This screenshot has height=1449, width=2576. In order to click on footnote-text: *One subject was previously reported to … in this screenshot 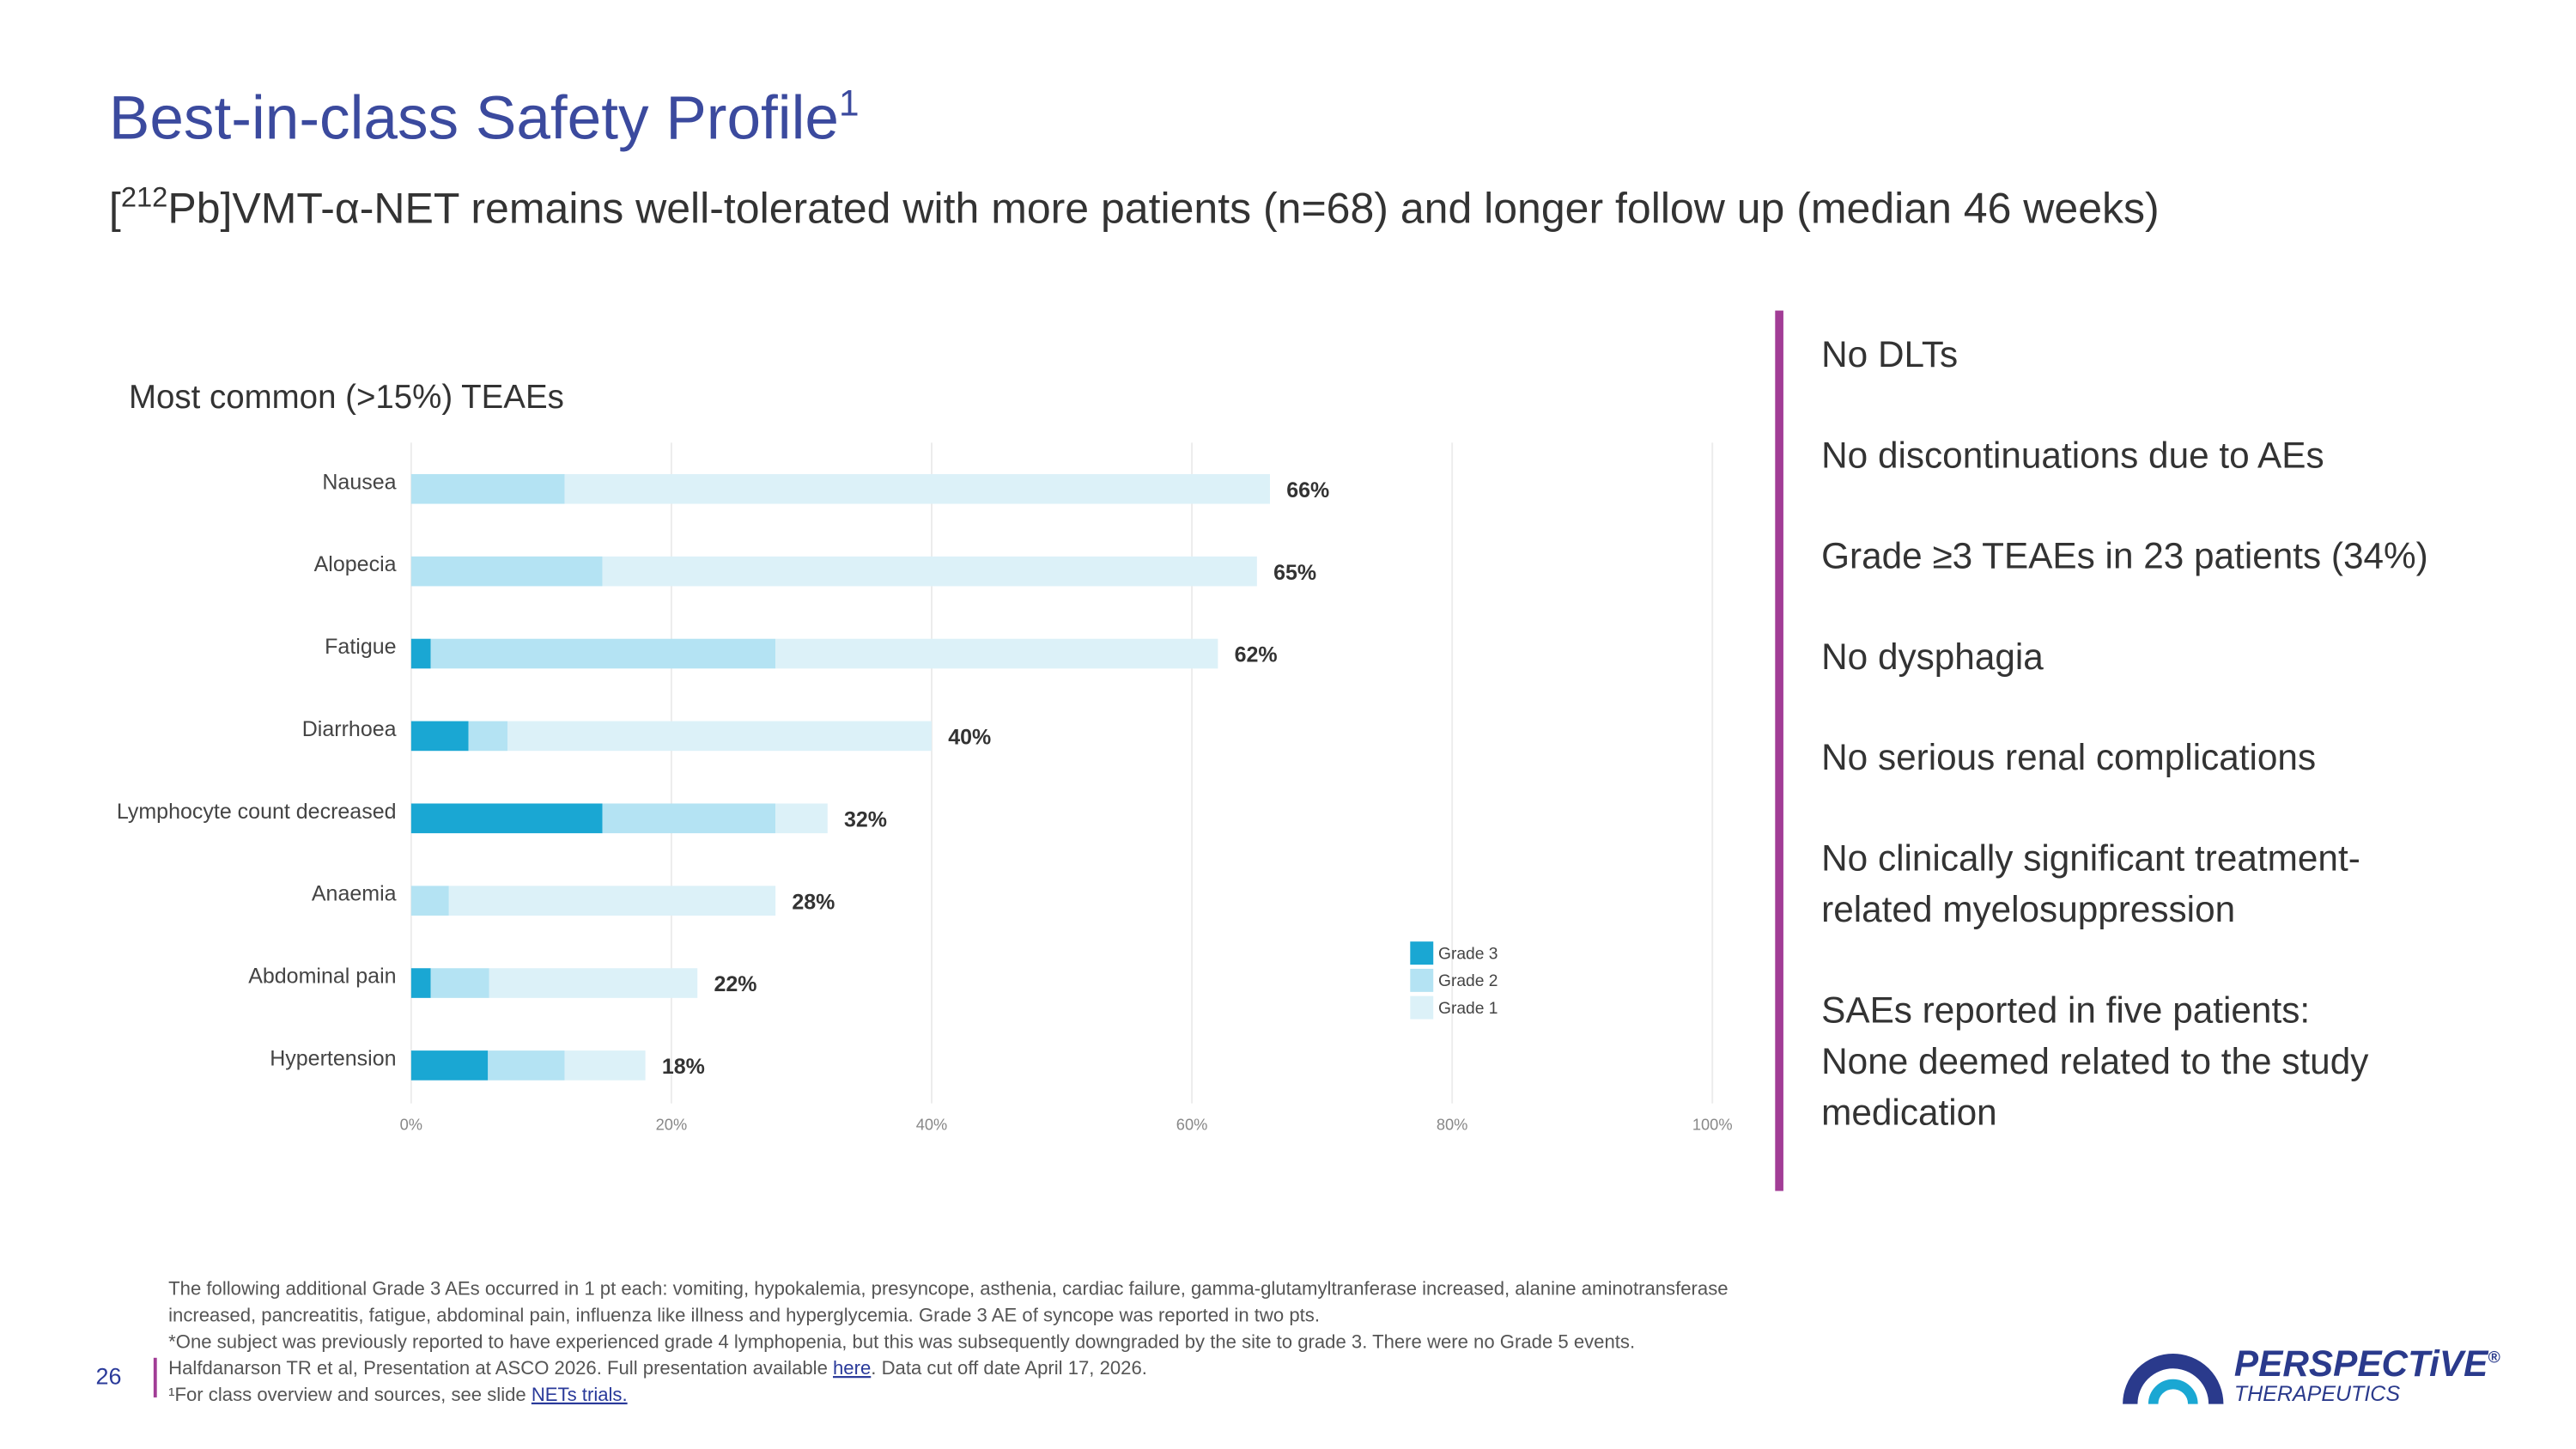, I will do `click(902, 1341)`.